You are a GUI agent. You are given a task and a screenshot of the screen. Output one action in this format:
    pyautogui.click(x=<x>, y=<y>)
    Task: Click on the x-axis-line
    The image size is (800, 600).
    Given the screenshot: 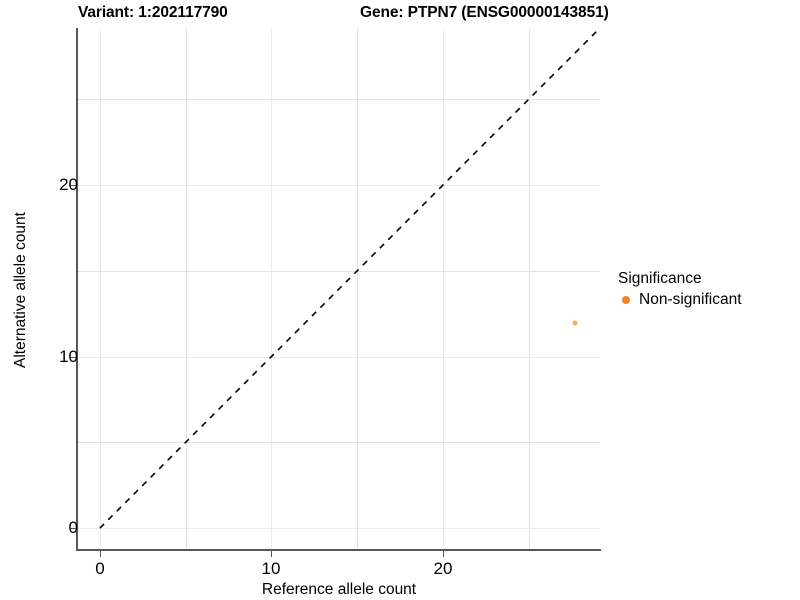 What is the action you would take?
    pyautogui.click(x=339, y=550)
    